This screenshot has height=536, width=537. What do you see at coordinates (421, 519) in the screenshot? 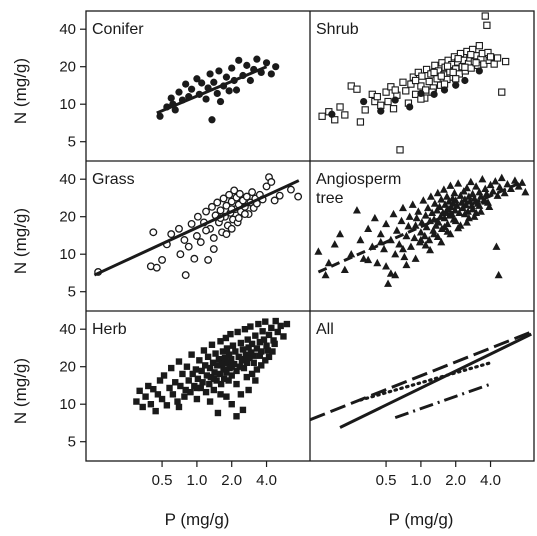
I see `x-axis-label-right: P (mg/g)` at bounding box center [421, 519].